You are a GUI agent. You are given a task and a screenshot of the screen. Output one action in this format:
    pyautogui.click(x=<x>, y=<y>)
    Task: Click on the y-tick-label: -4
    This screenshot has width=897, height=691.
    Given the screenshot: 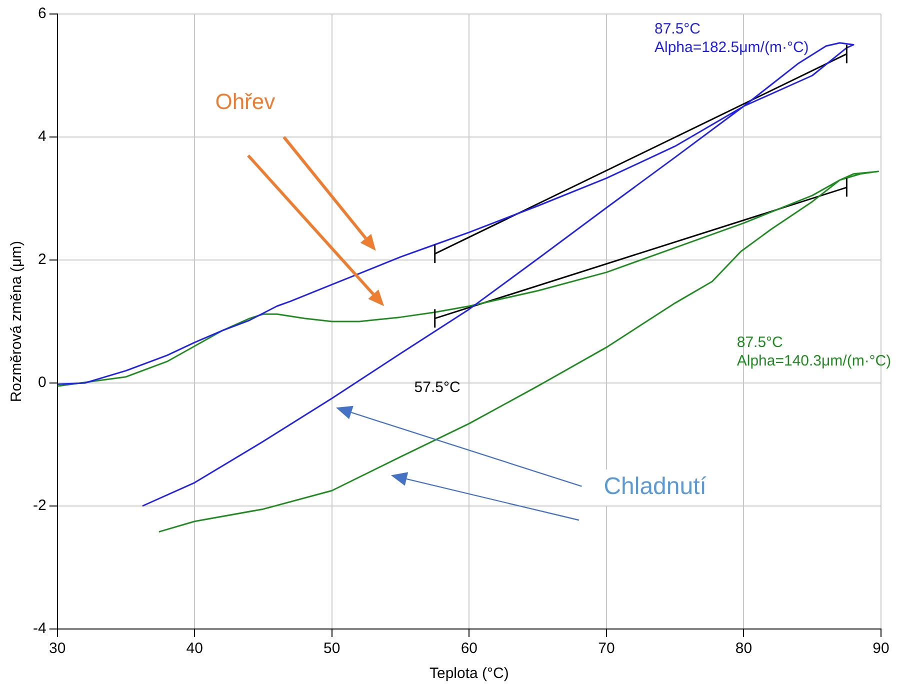 What is the action you would take?
    pyautogui.click(x=39, y=629)
    